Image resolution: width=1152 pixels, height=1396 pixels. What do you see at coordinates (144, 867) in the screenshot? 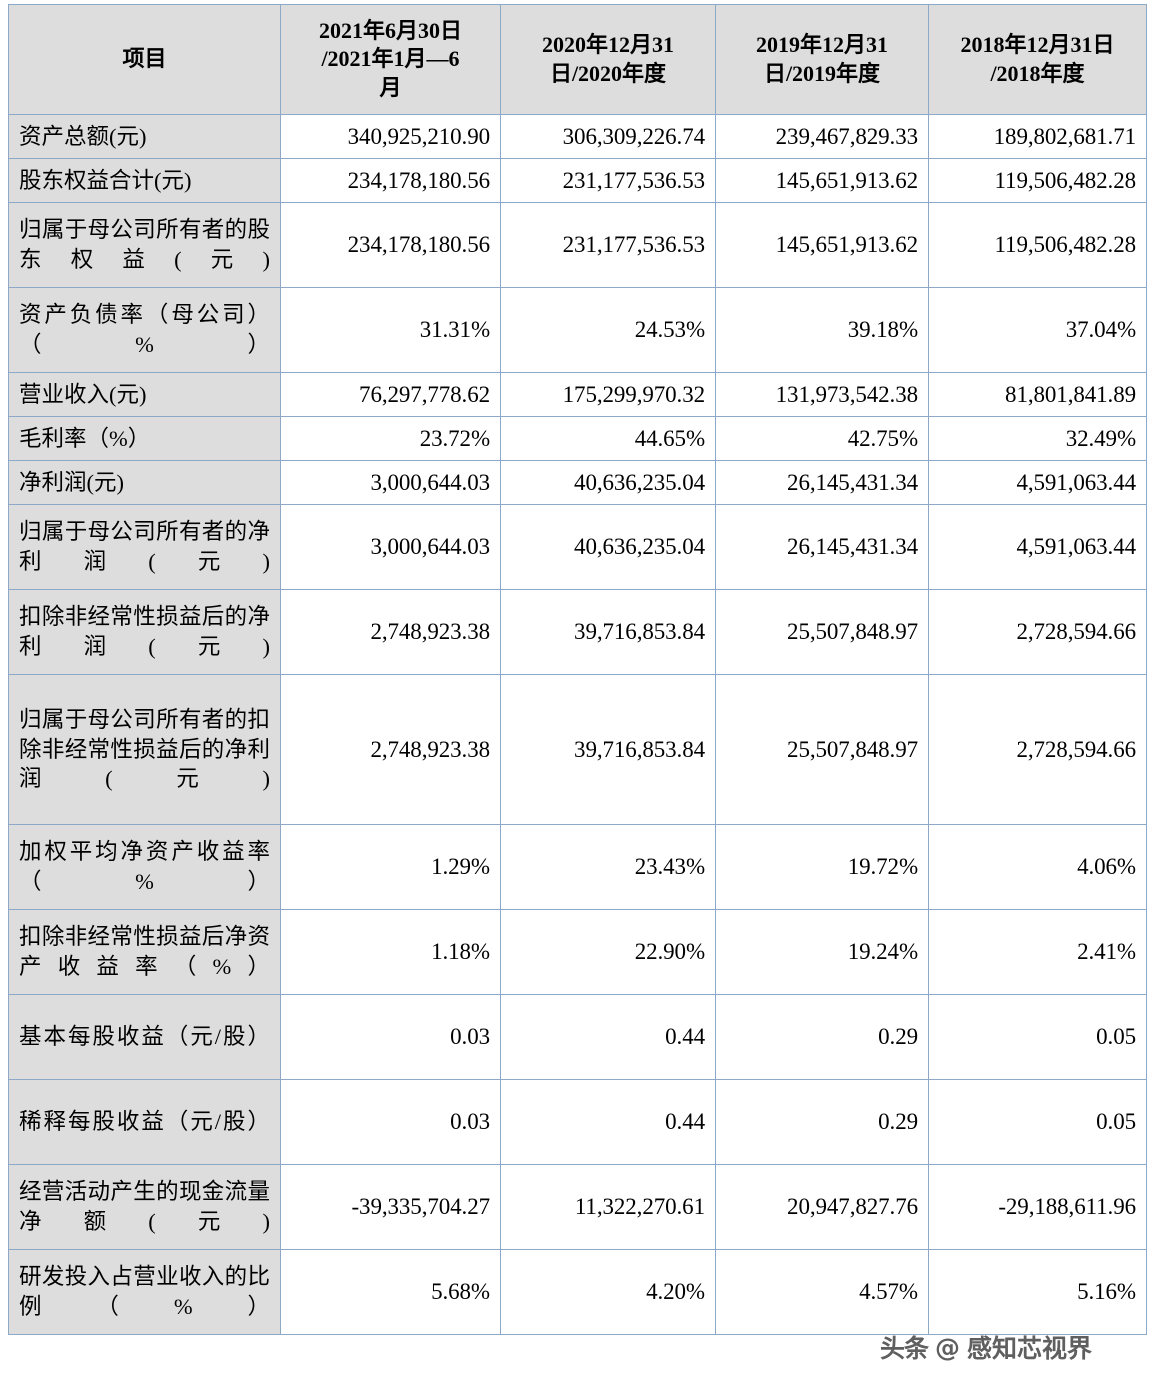
I see `row-label: 加权平均净资产收益率（%）` at bounding box center [144, 867].